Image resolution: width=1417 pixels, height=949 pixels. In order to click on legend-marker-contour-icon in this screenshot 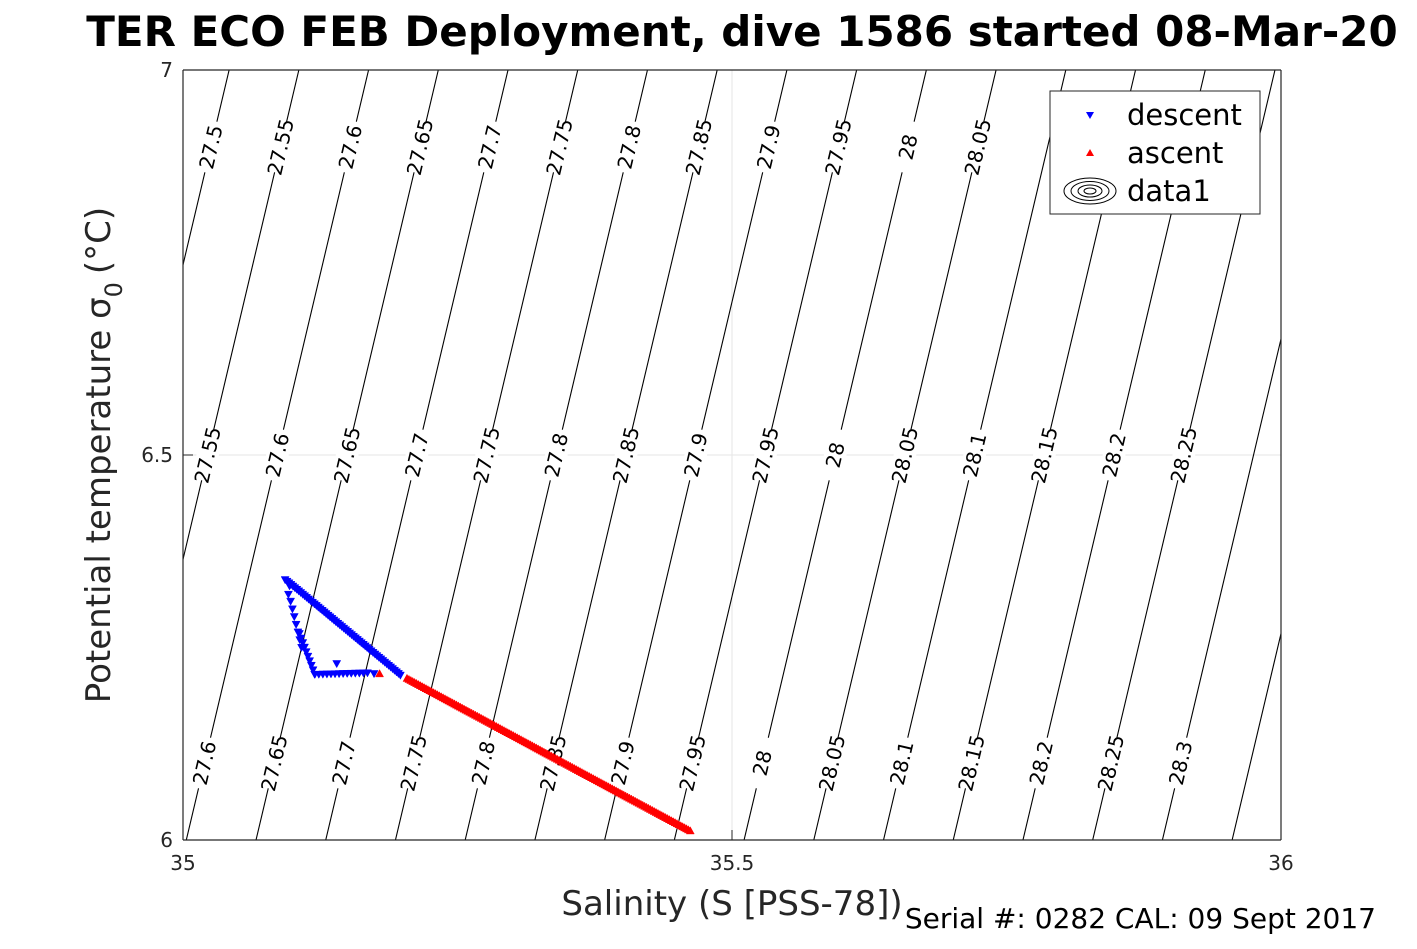, I will do `click(1090, 191)`.